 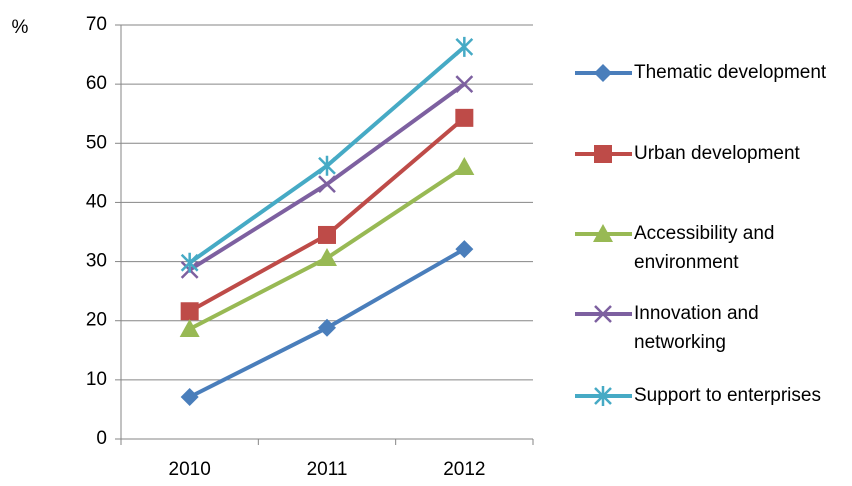 What do you see at coordinates (101, 438) in the screenshot?
I see `y-tick-label: 0` at bounding box center [101, 438].